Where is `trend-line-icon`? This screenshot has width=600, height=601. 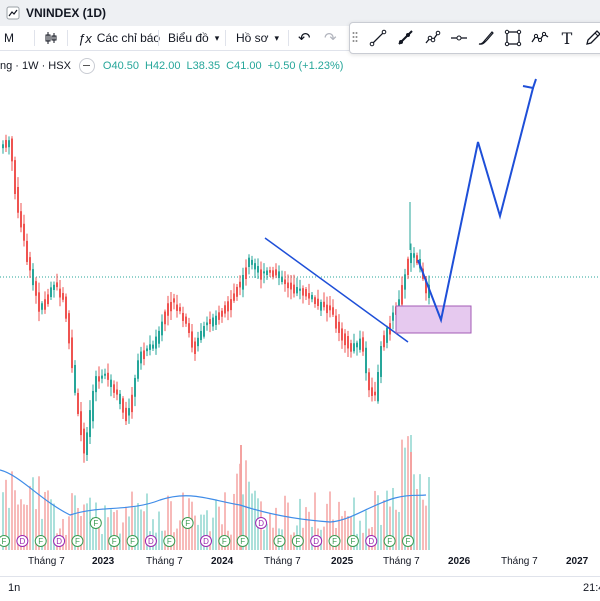 trend-line-icon is located at coordinates (378, 38).